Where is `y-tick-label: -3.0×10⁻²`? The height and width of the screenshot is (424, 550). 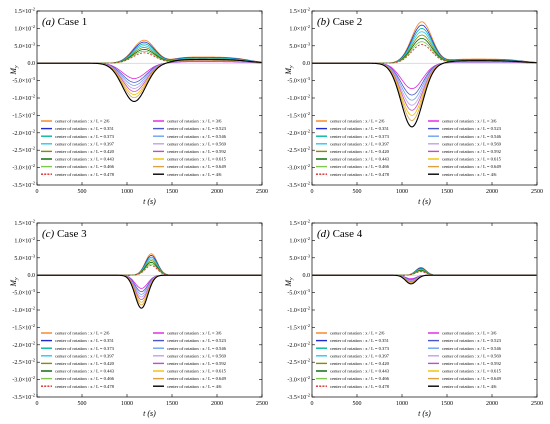 y-tick-label: -3.0×10⁻² is located at coordinates (298, 379).